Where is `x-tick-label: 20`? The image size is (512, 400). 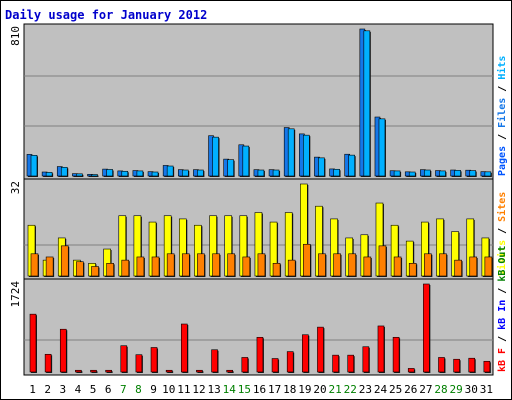 x-tick-label: 20 is located at coordinates (319, 389).